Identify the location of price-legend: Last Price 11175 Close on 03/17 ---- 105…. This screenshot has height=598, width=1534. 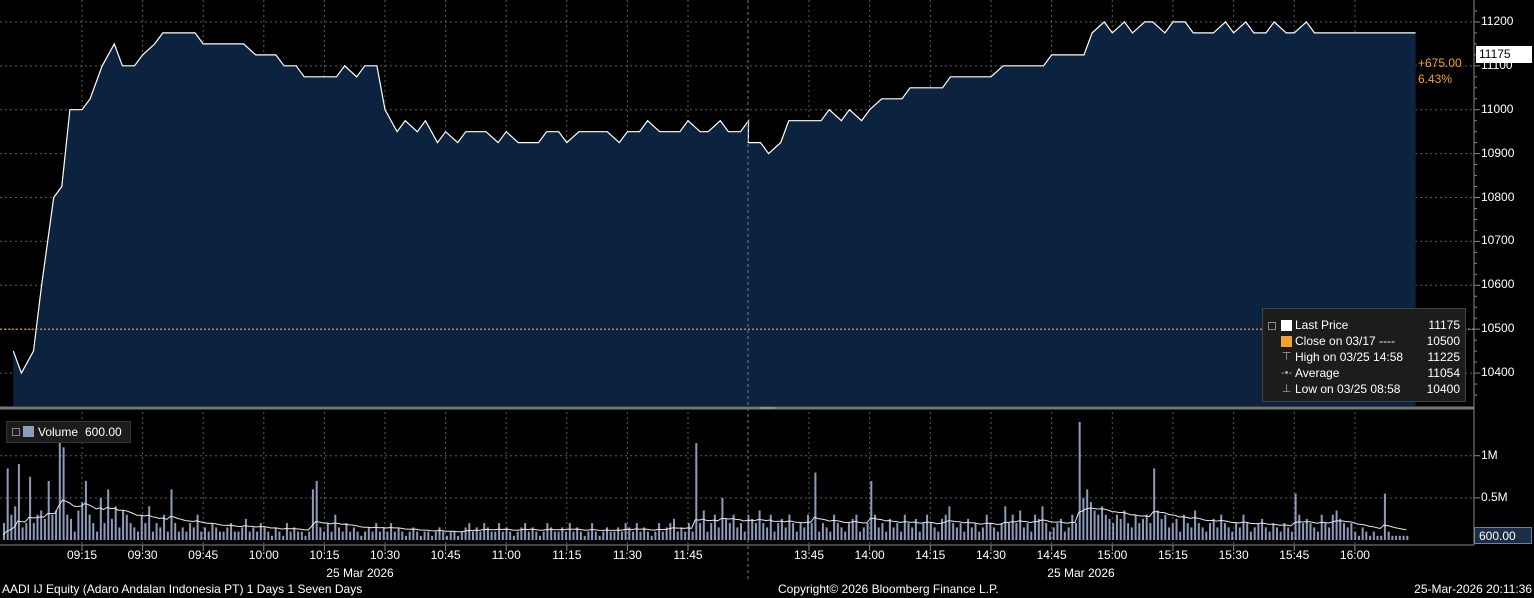
(1364, 355).